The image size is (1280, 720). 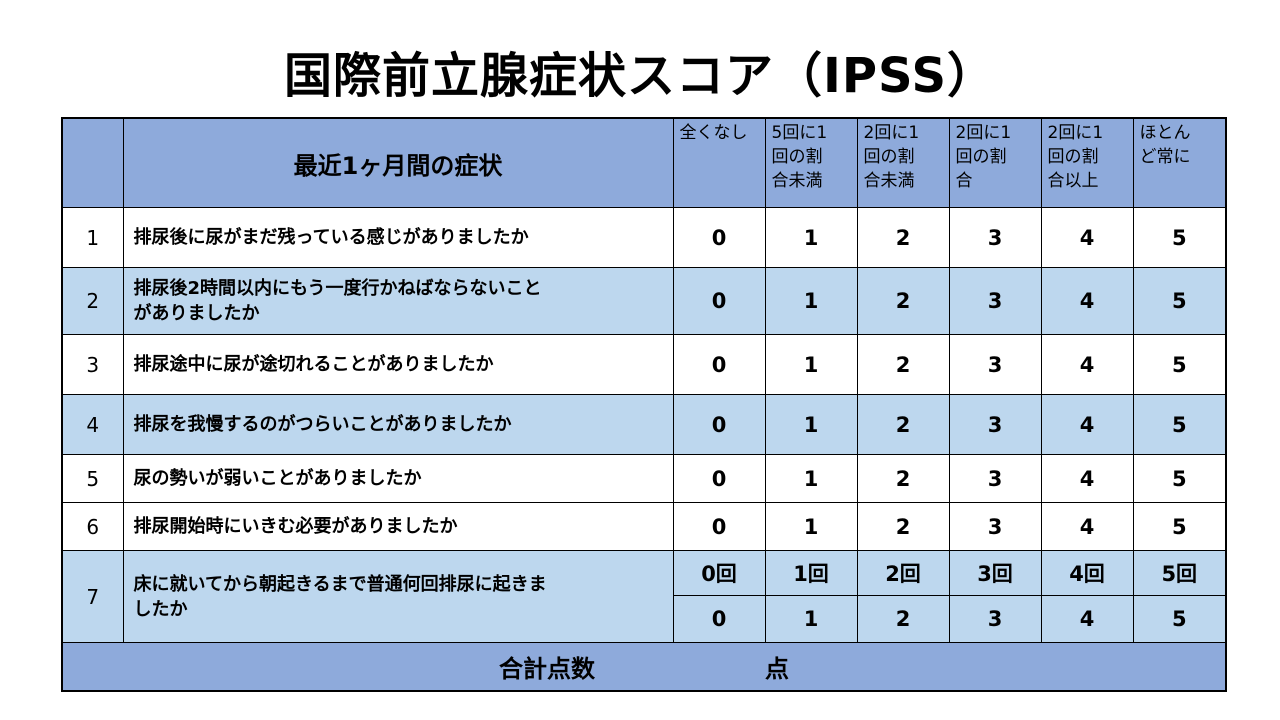 I want to click on question-text: 床に就いてから朝起きるまで普通何回排尿に起きま したか, so click(x=398, y=596).